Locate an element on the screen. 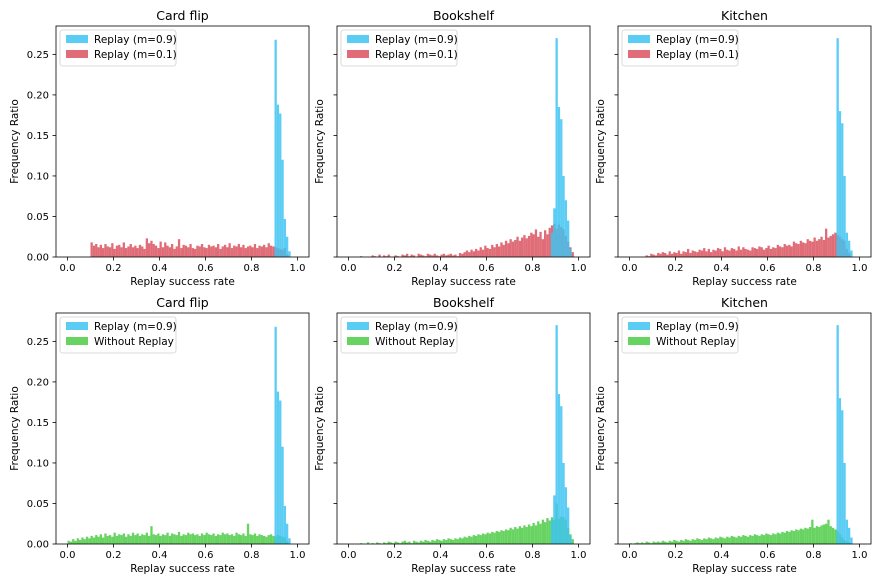 The width and height of the screenshot is (878, 577). chart-title: Card flip is located at coordinates (182, 302).